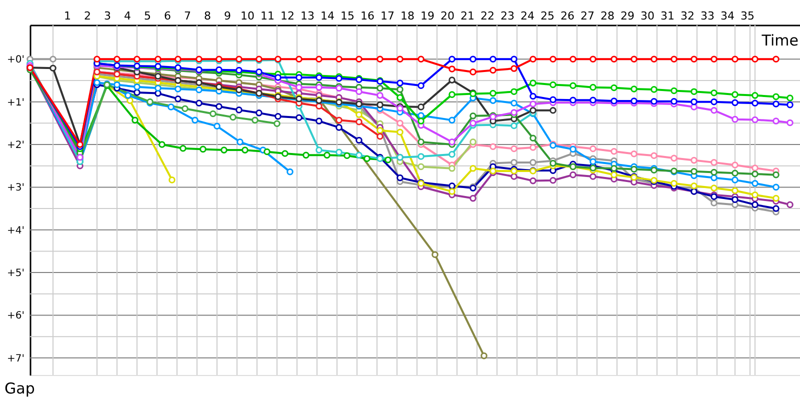 The image size is (800, 400). Describe the element at coordinates (527, 16) in the screenshot. I see `x-tick-label: 24` at that location.